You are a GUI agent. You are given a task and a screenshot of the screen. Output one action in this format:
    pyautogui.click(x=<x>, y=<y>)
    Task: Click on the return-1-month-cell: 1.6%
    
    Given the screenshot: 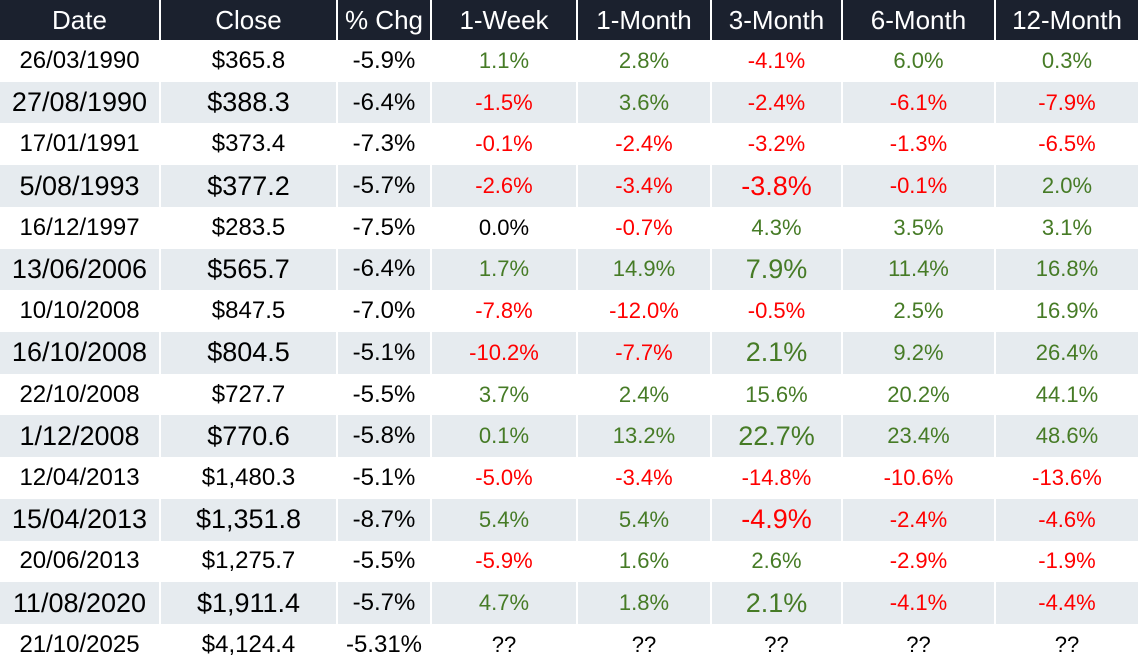 What is the action you would take?
    pyautogui.click(x=644, y=561)
    